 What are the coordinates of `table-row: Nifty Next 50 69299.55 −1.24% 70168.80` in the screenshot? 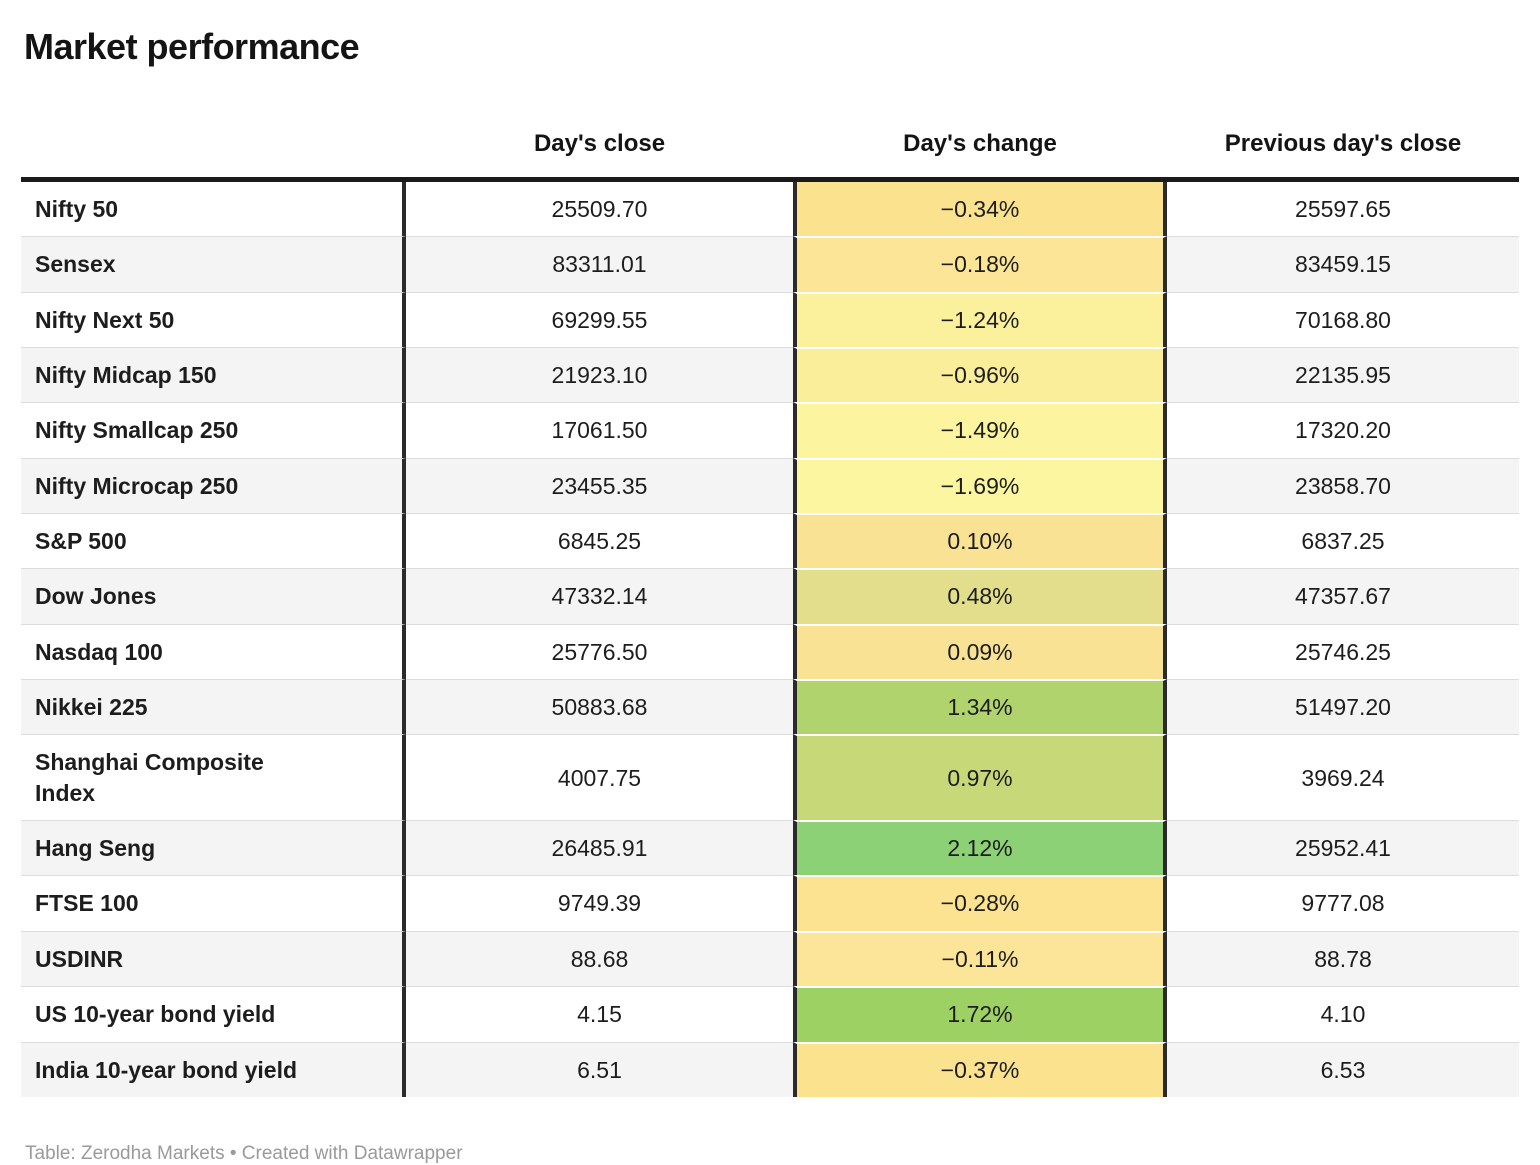 It's located at (770, 319).